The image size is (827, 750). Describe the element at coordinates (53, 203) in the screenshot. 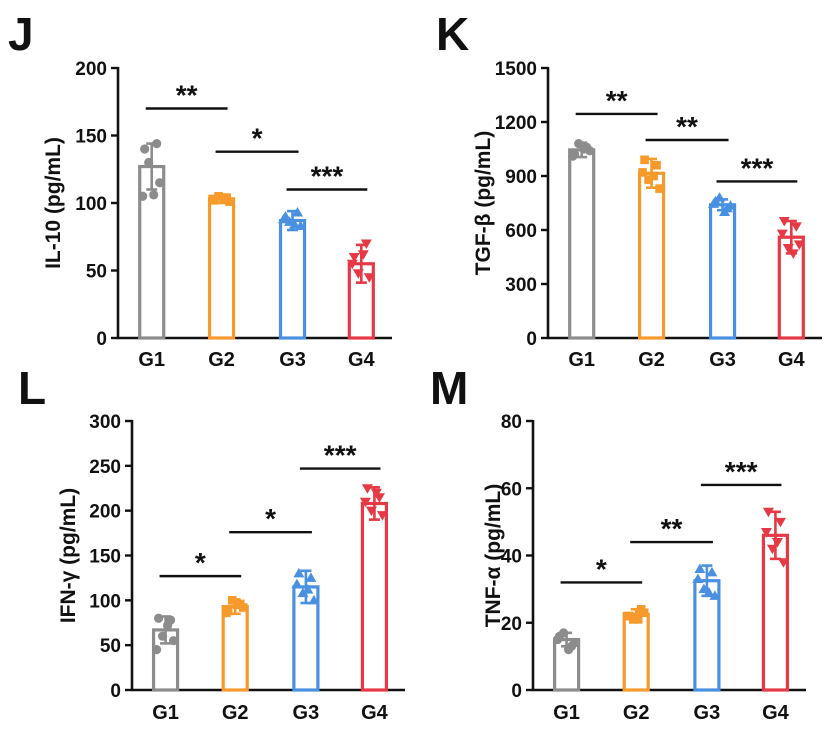

I see `y-axis-label: IL-10 (pg/mL)` at that location.